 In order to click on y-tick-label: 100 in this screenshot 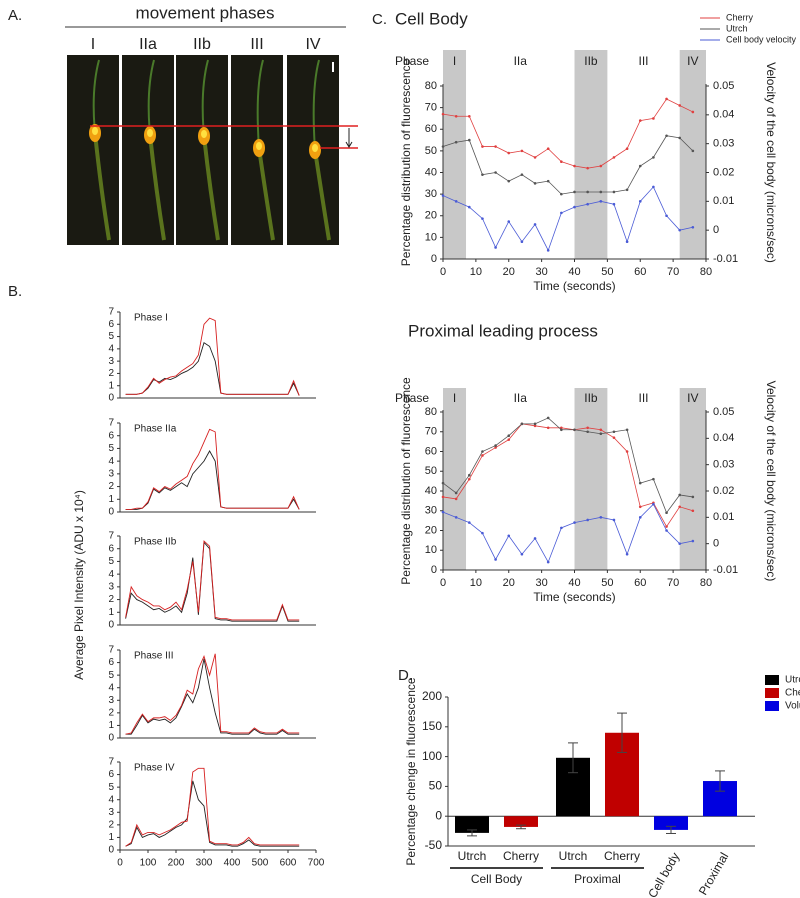, I will do `click(432, 756)`.